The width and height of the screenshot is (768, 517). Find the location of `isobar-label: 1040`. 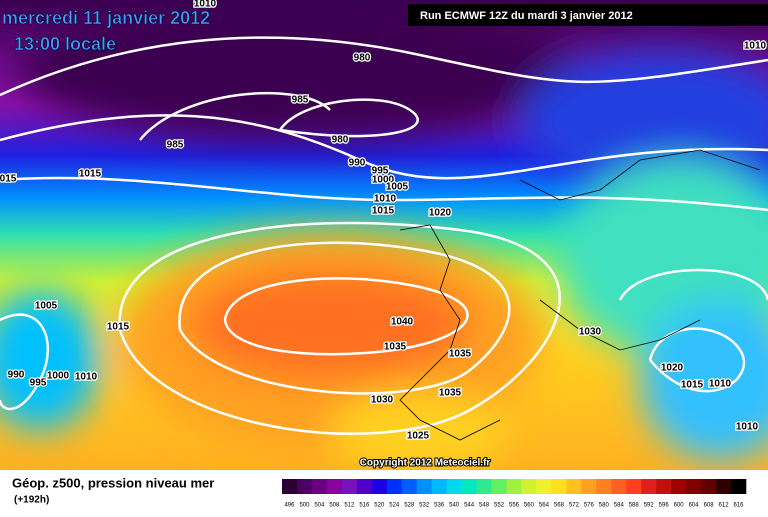

isobar-label: 1040 is located at coordinates (402, 322).